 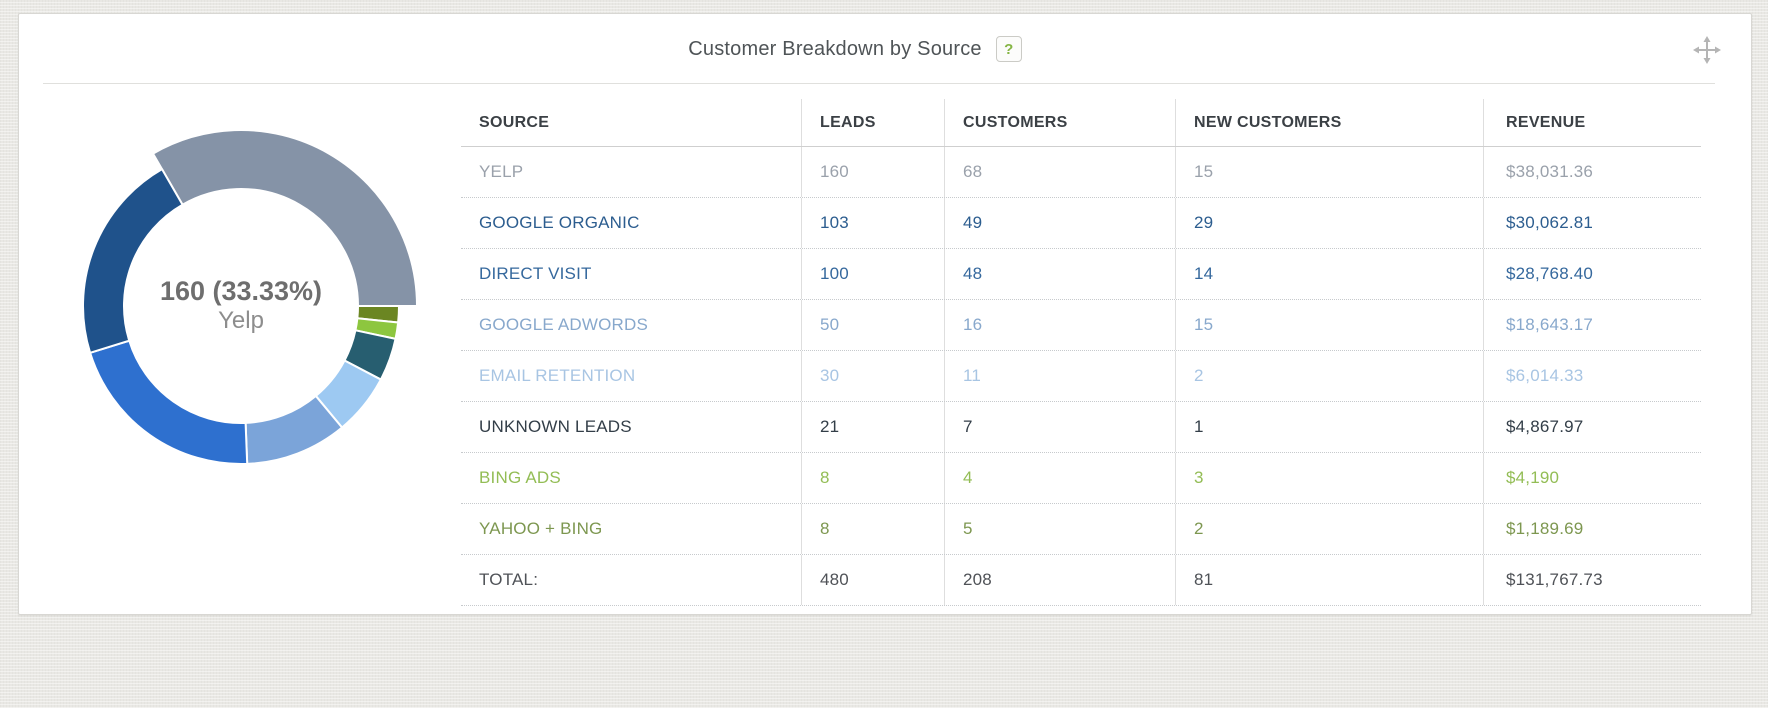 What do you see at coordinates (1592, 325) in the screenshot?
I see `row-revenue: $18,643.17` at bounding box center [1592, 325].